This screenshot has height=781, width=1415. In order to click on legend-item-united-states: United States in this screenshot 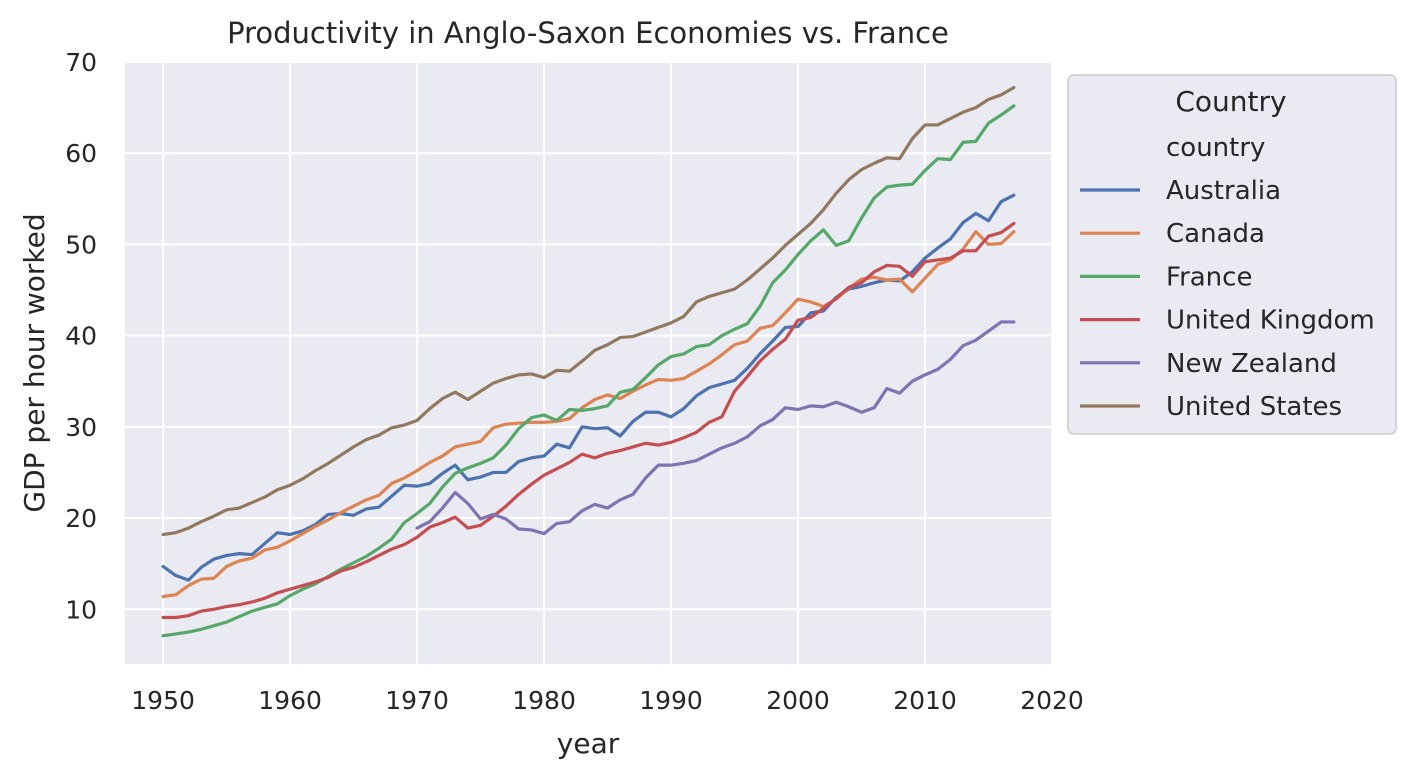, I will do `click(1211, 407)`.